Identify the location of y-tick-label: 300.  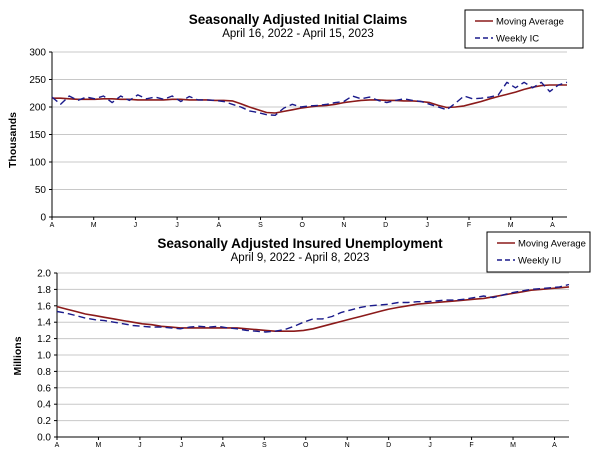
(37, 53).